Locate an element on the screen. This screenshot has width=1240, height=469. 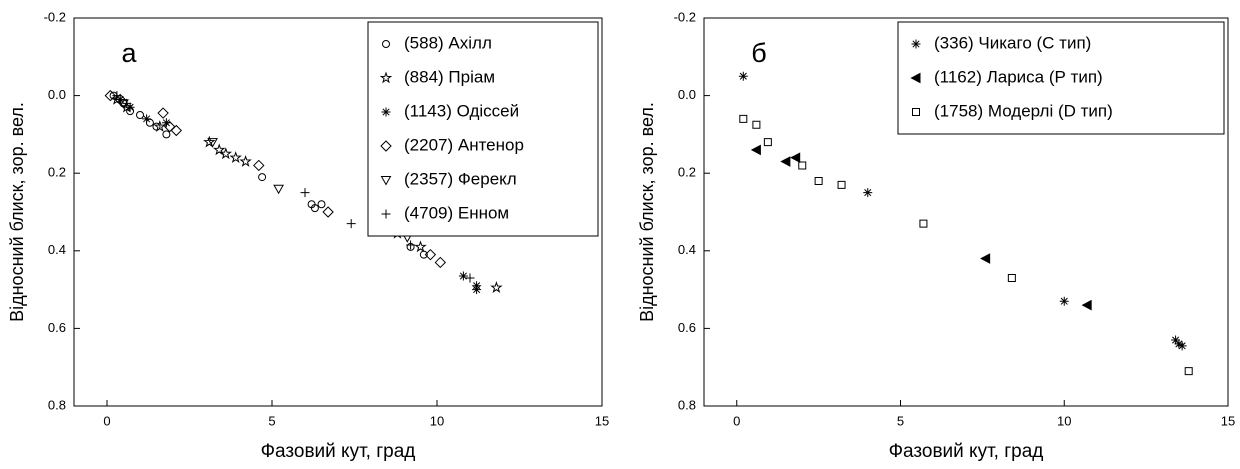
panel-label: б is located at coordinates (758, 53).